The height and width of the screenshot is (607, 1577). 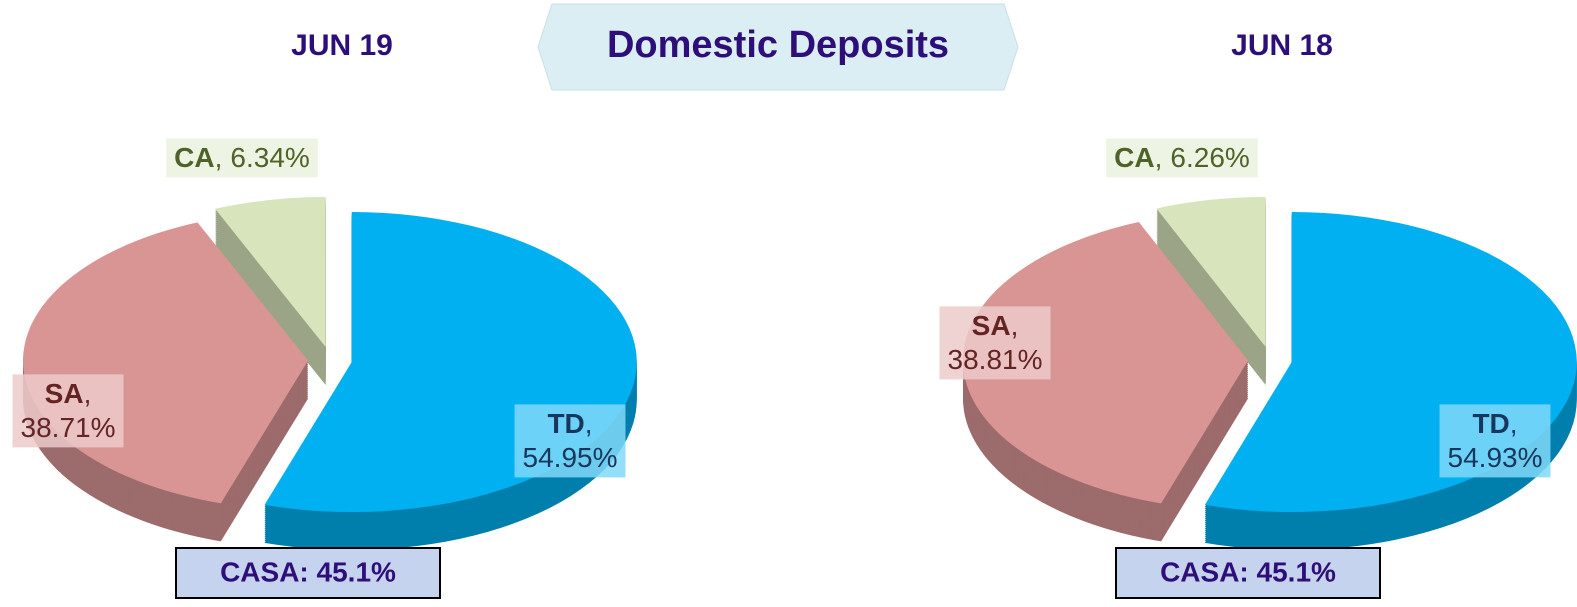 What do you see at coordinates (1495, 457) in the screenshot?
I see `label-value: 54.93%` at bounding box center [1495, 457].